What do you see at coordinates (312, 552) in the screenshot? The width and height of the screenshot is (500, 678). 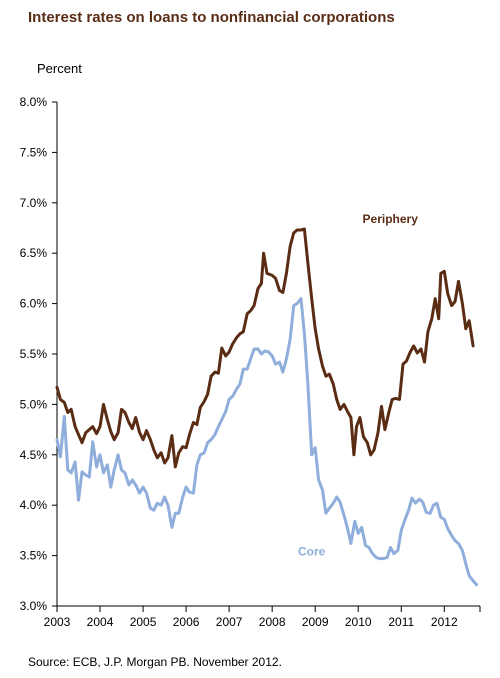 I see `series-label-core: Core` at bounding box center [312, 552].